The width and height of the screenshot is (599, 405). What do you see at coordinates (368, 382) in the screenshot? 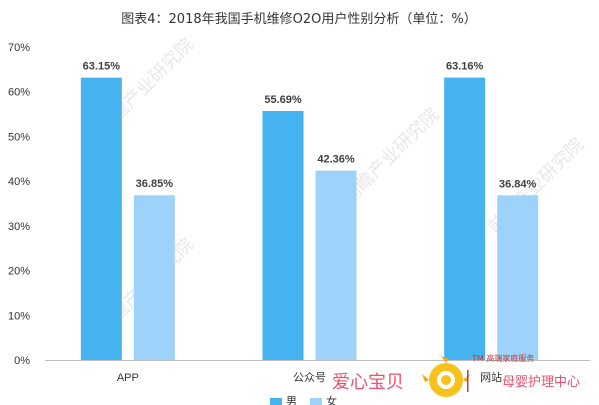
I see `overlay-logo-brand: 爱心宝贝` at bounding box center [368, 382].